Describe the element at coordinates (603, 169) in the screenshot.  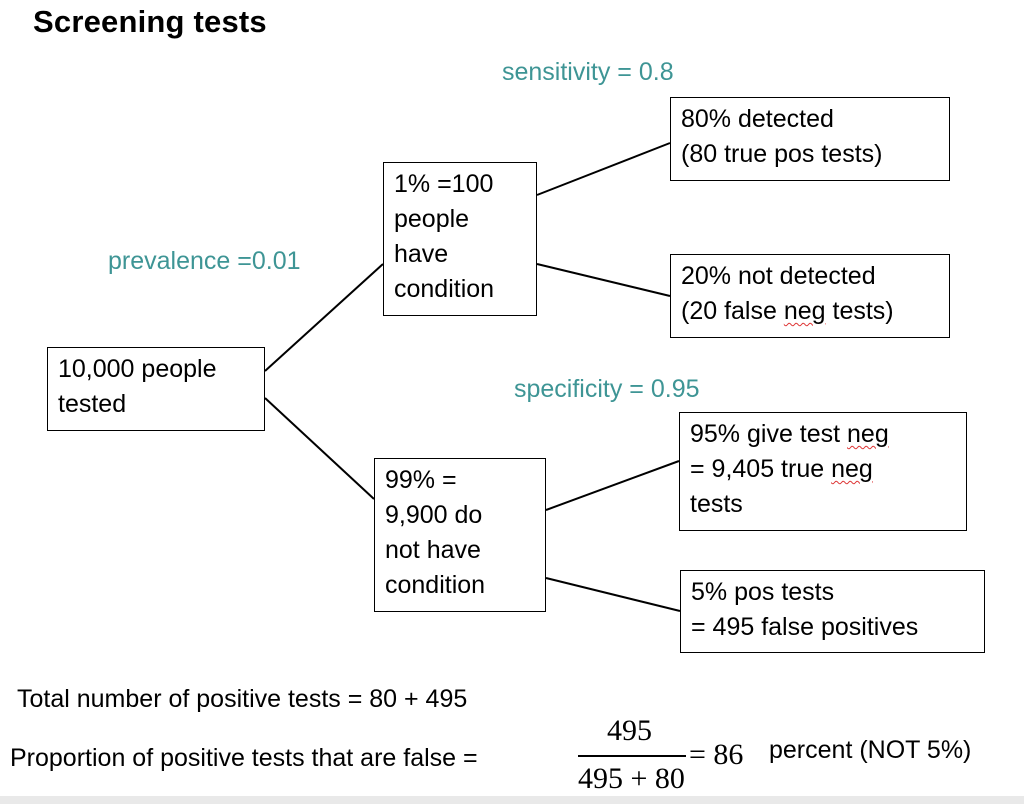
I see `connector-has-condition-to-detected` at that location.